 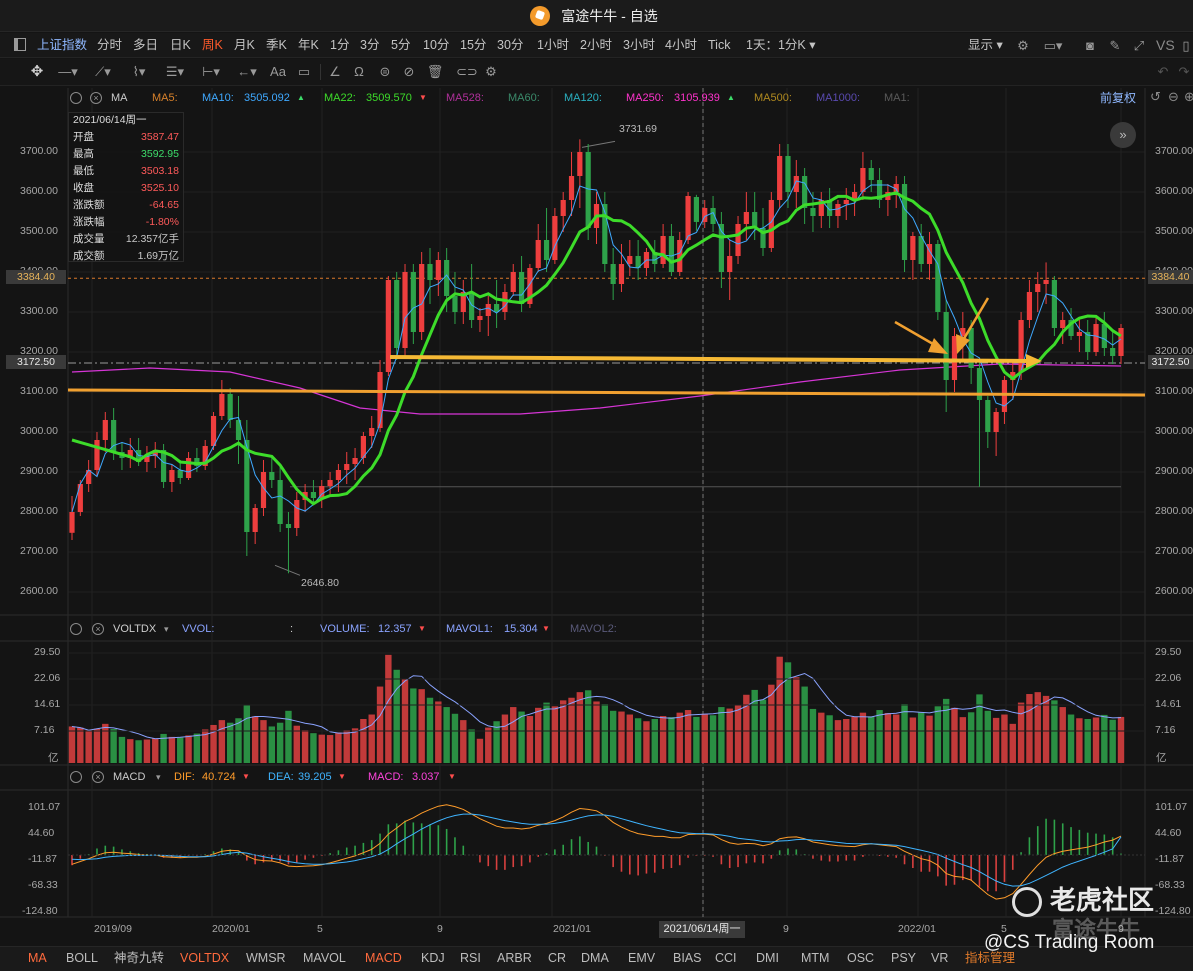 What do you see at coordinates (103, 71) in the screenshot?
I see `trend-tool-icon: ⟋▾` at bounding box center [103, 71].